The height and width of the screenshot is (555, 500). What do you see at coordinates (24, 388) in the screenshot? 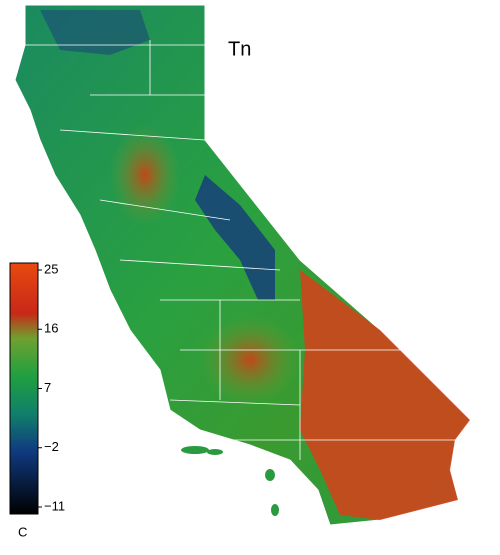
I see `colorbar` at bounding box center [24, 388].